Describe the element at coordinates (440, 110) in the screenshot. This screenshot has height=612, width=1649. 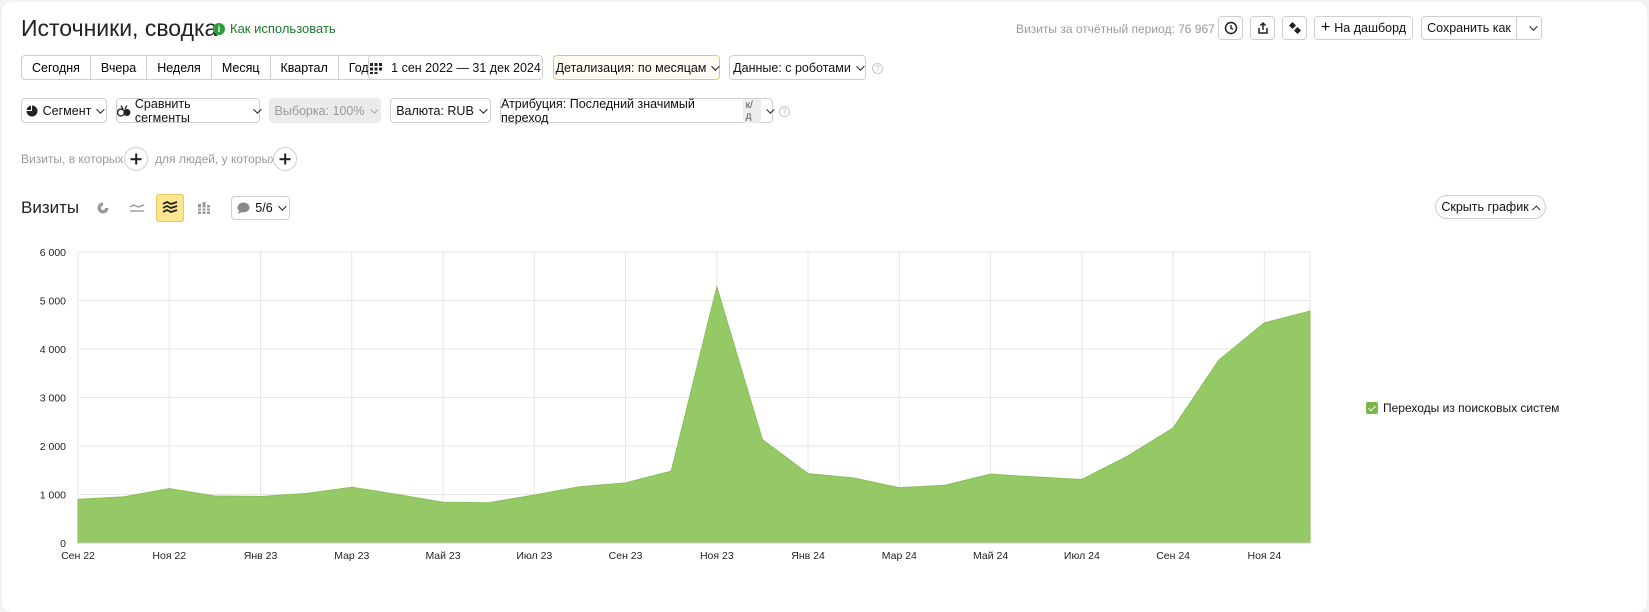
I see `currency-dropdown: Валюта: RUB` at that location.